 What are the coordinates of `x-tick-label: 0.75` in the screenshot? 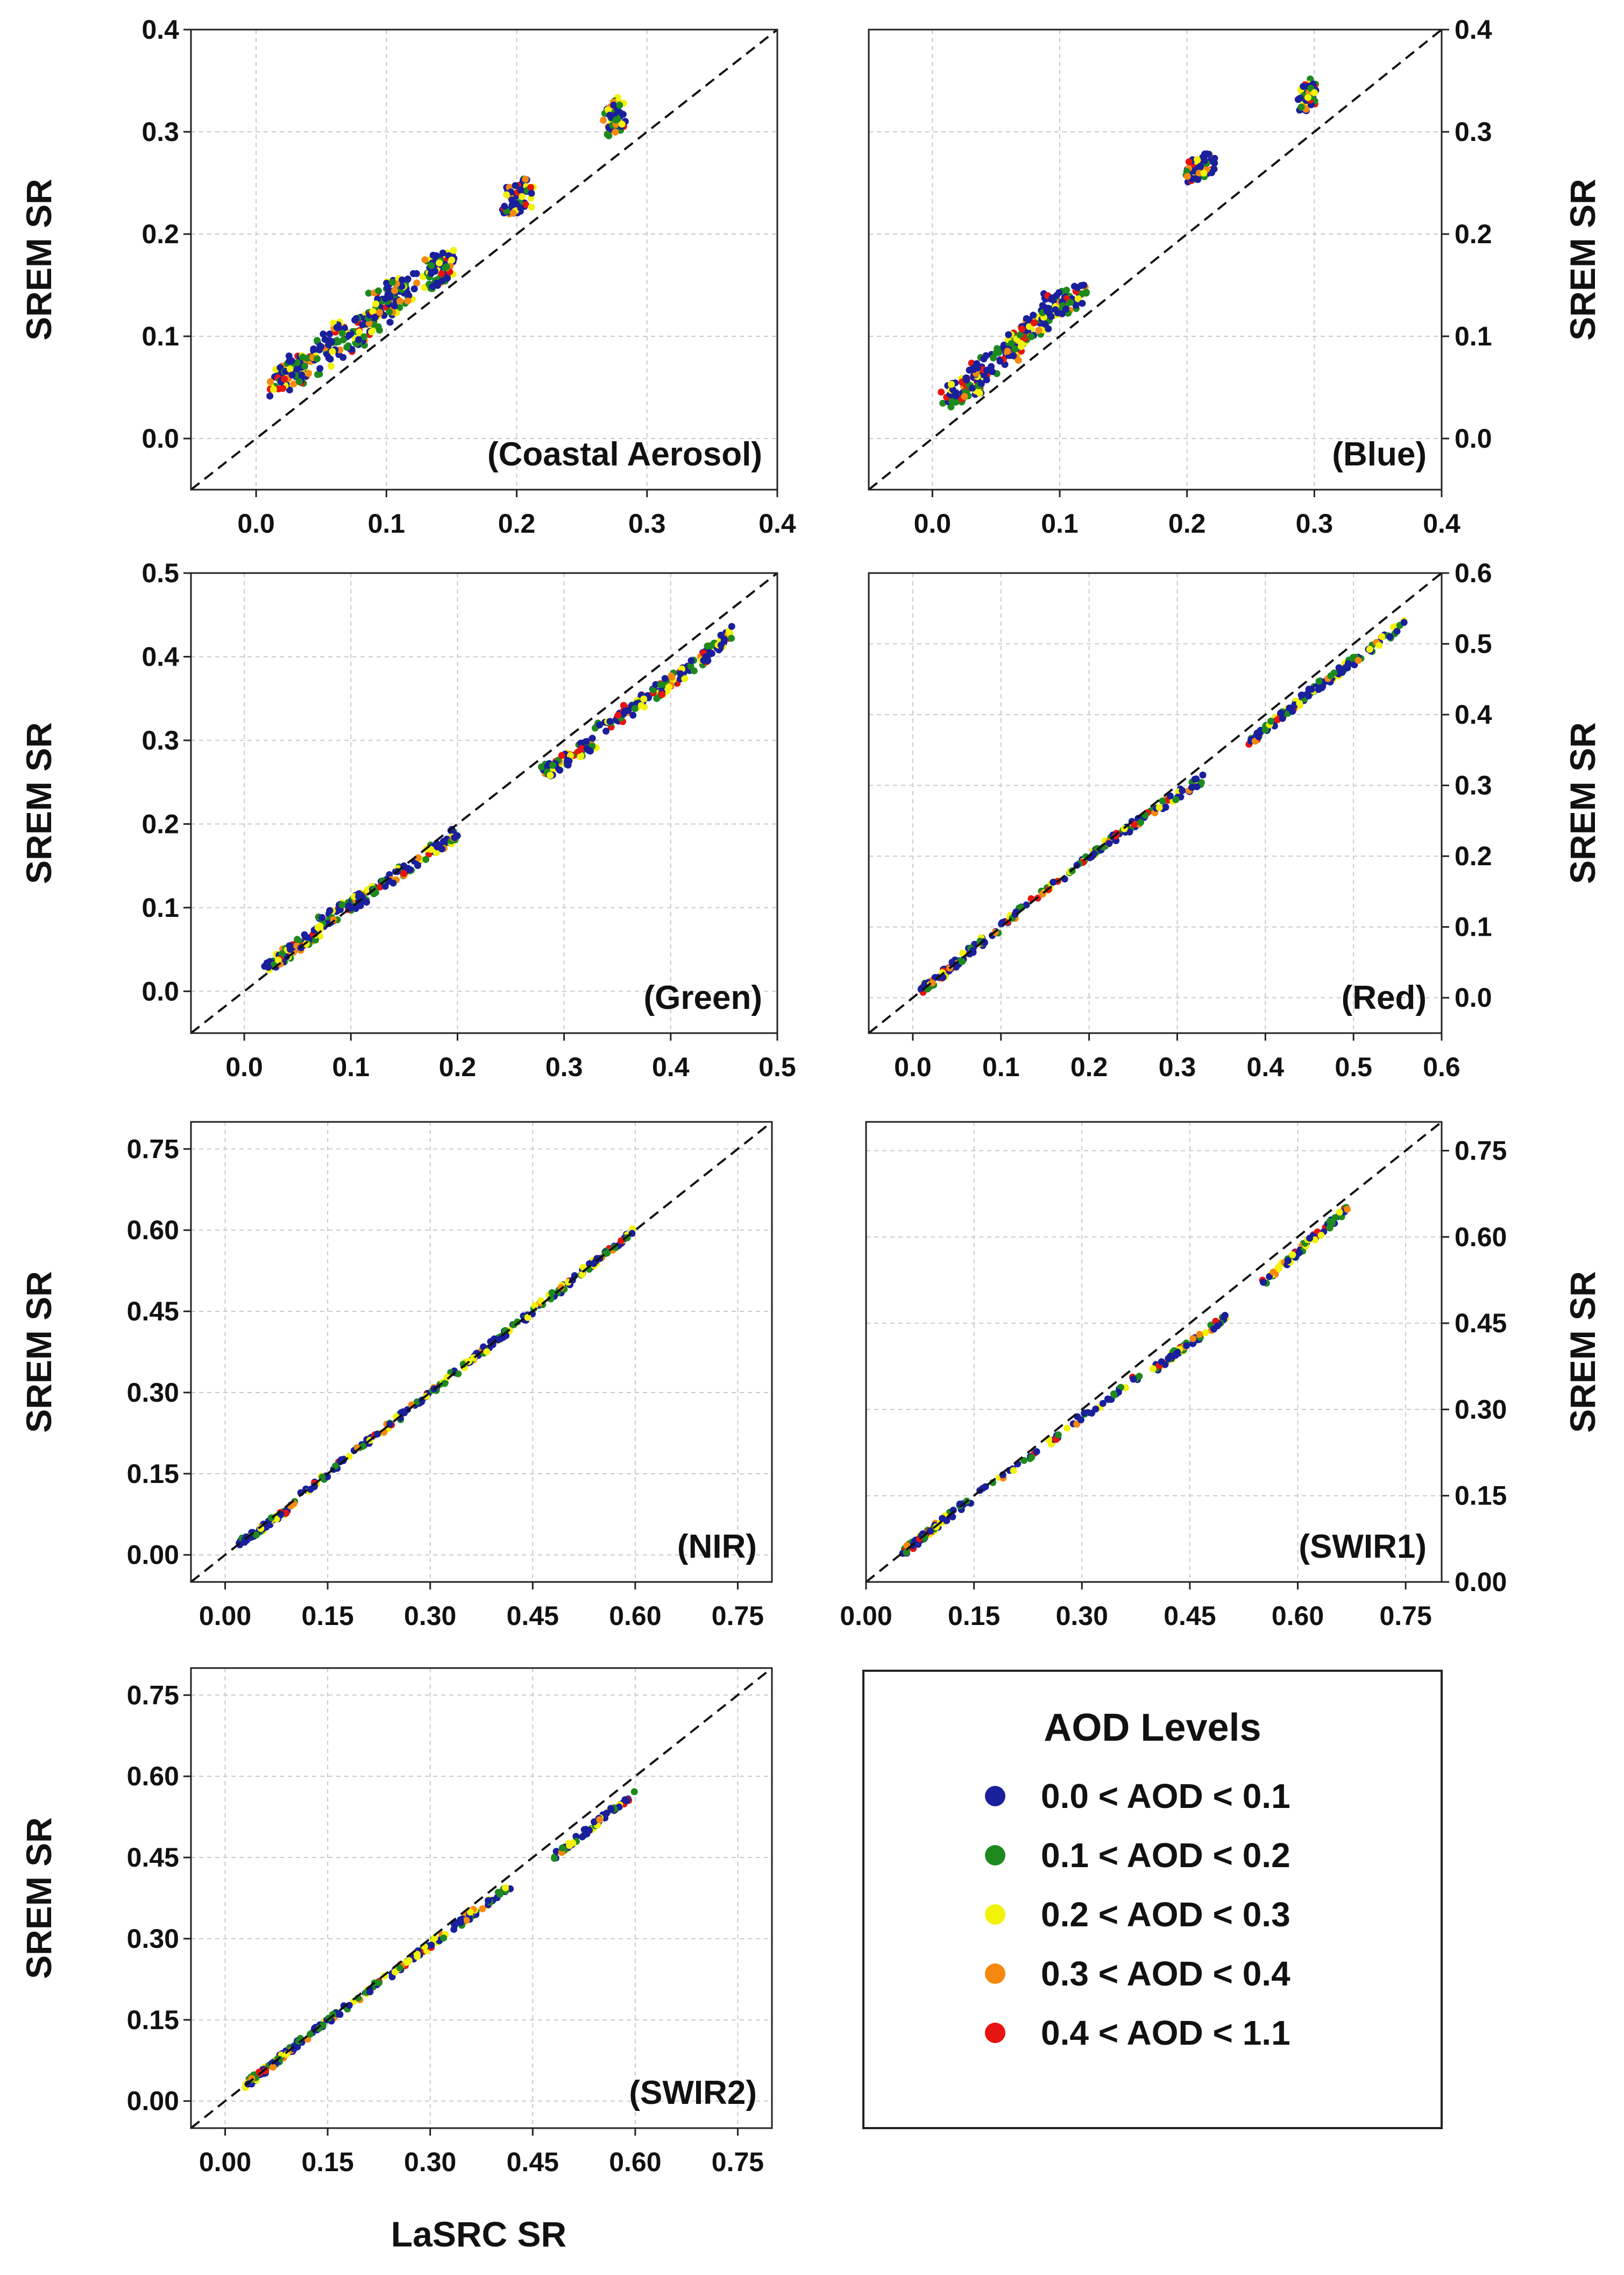 It's located at (1405, 1616).